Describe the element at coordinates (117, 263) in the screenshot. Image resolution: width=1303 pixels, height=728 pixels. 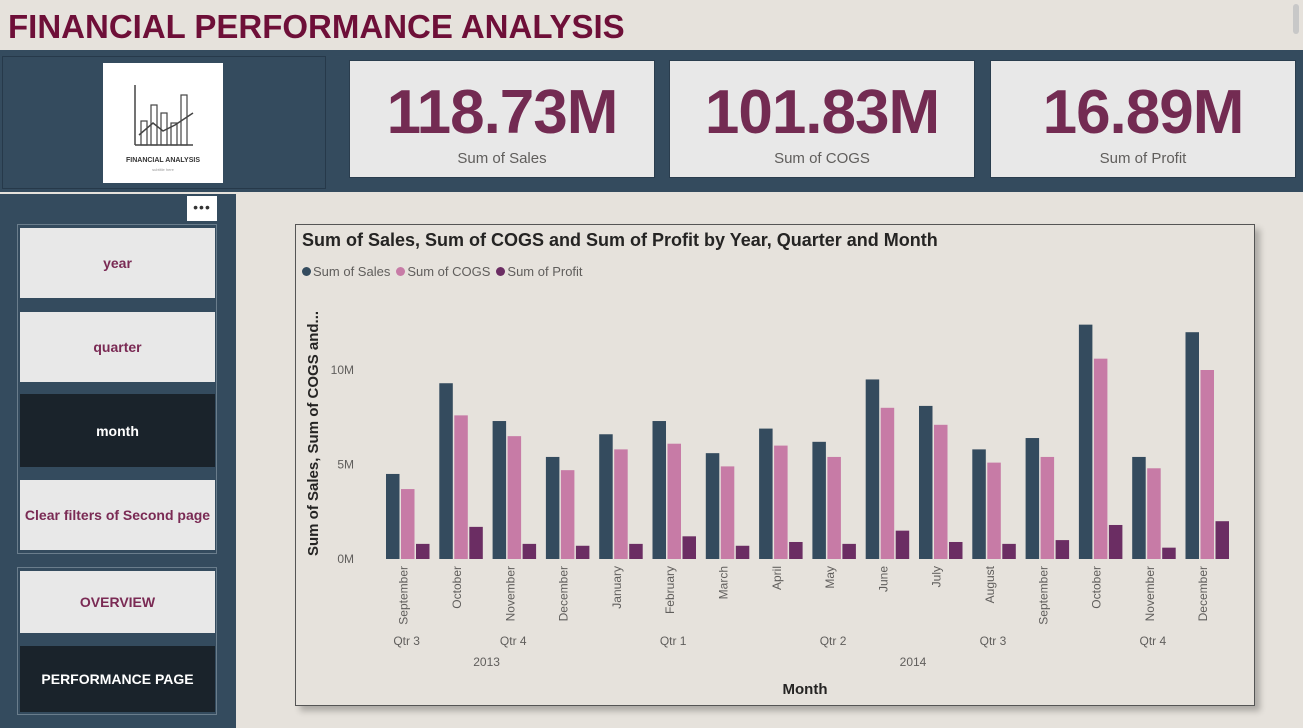
I see `year-button: year` at that location.